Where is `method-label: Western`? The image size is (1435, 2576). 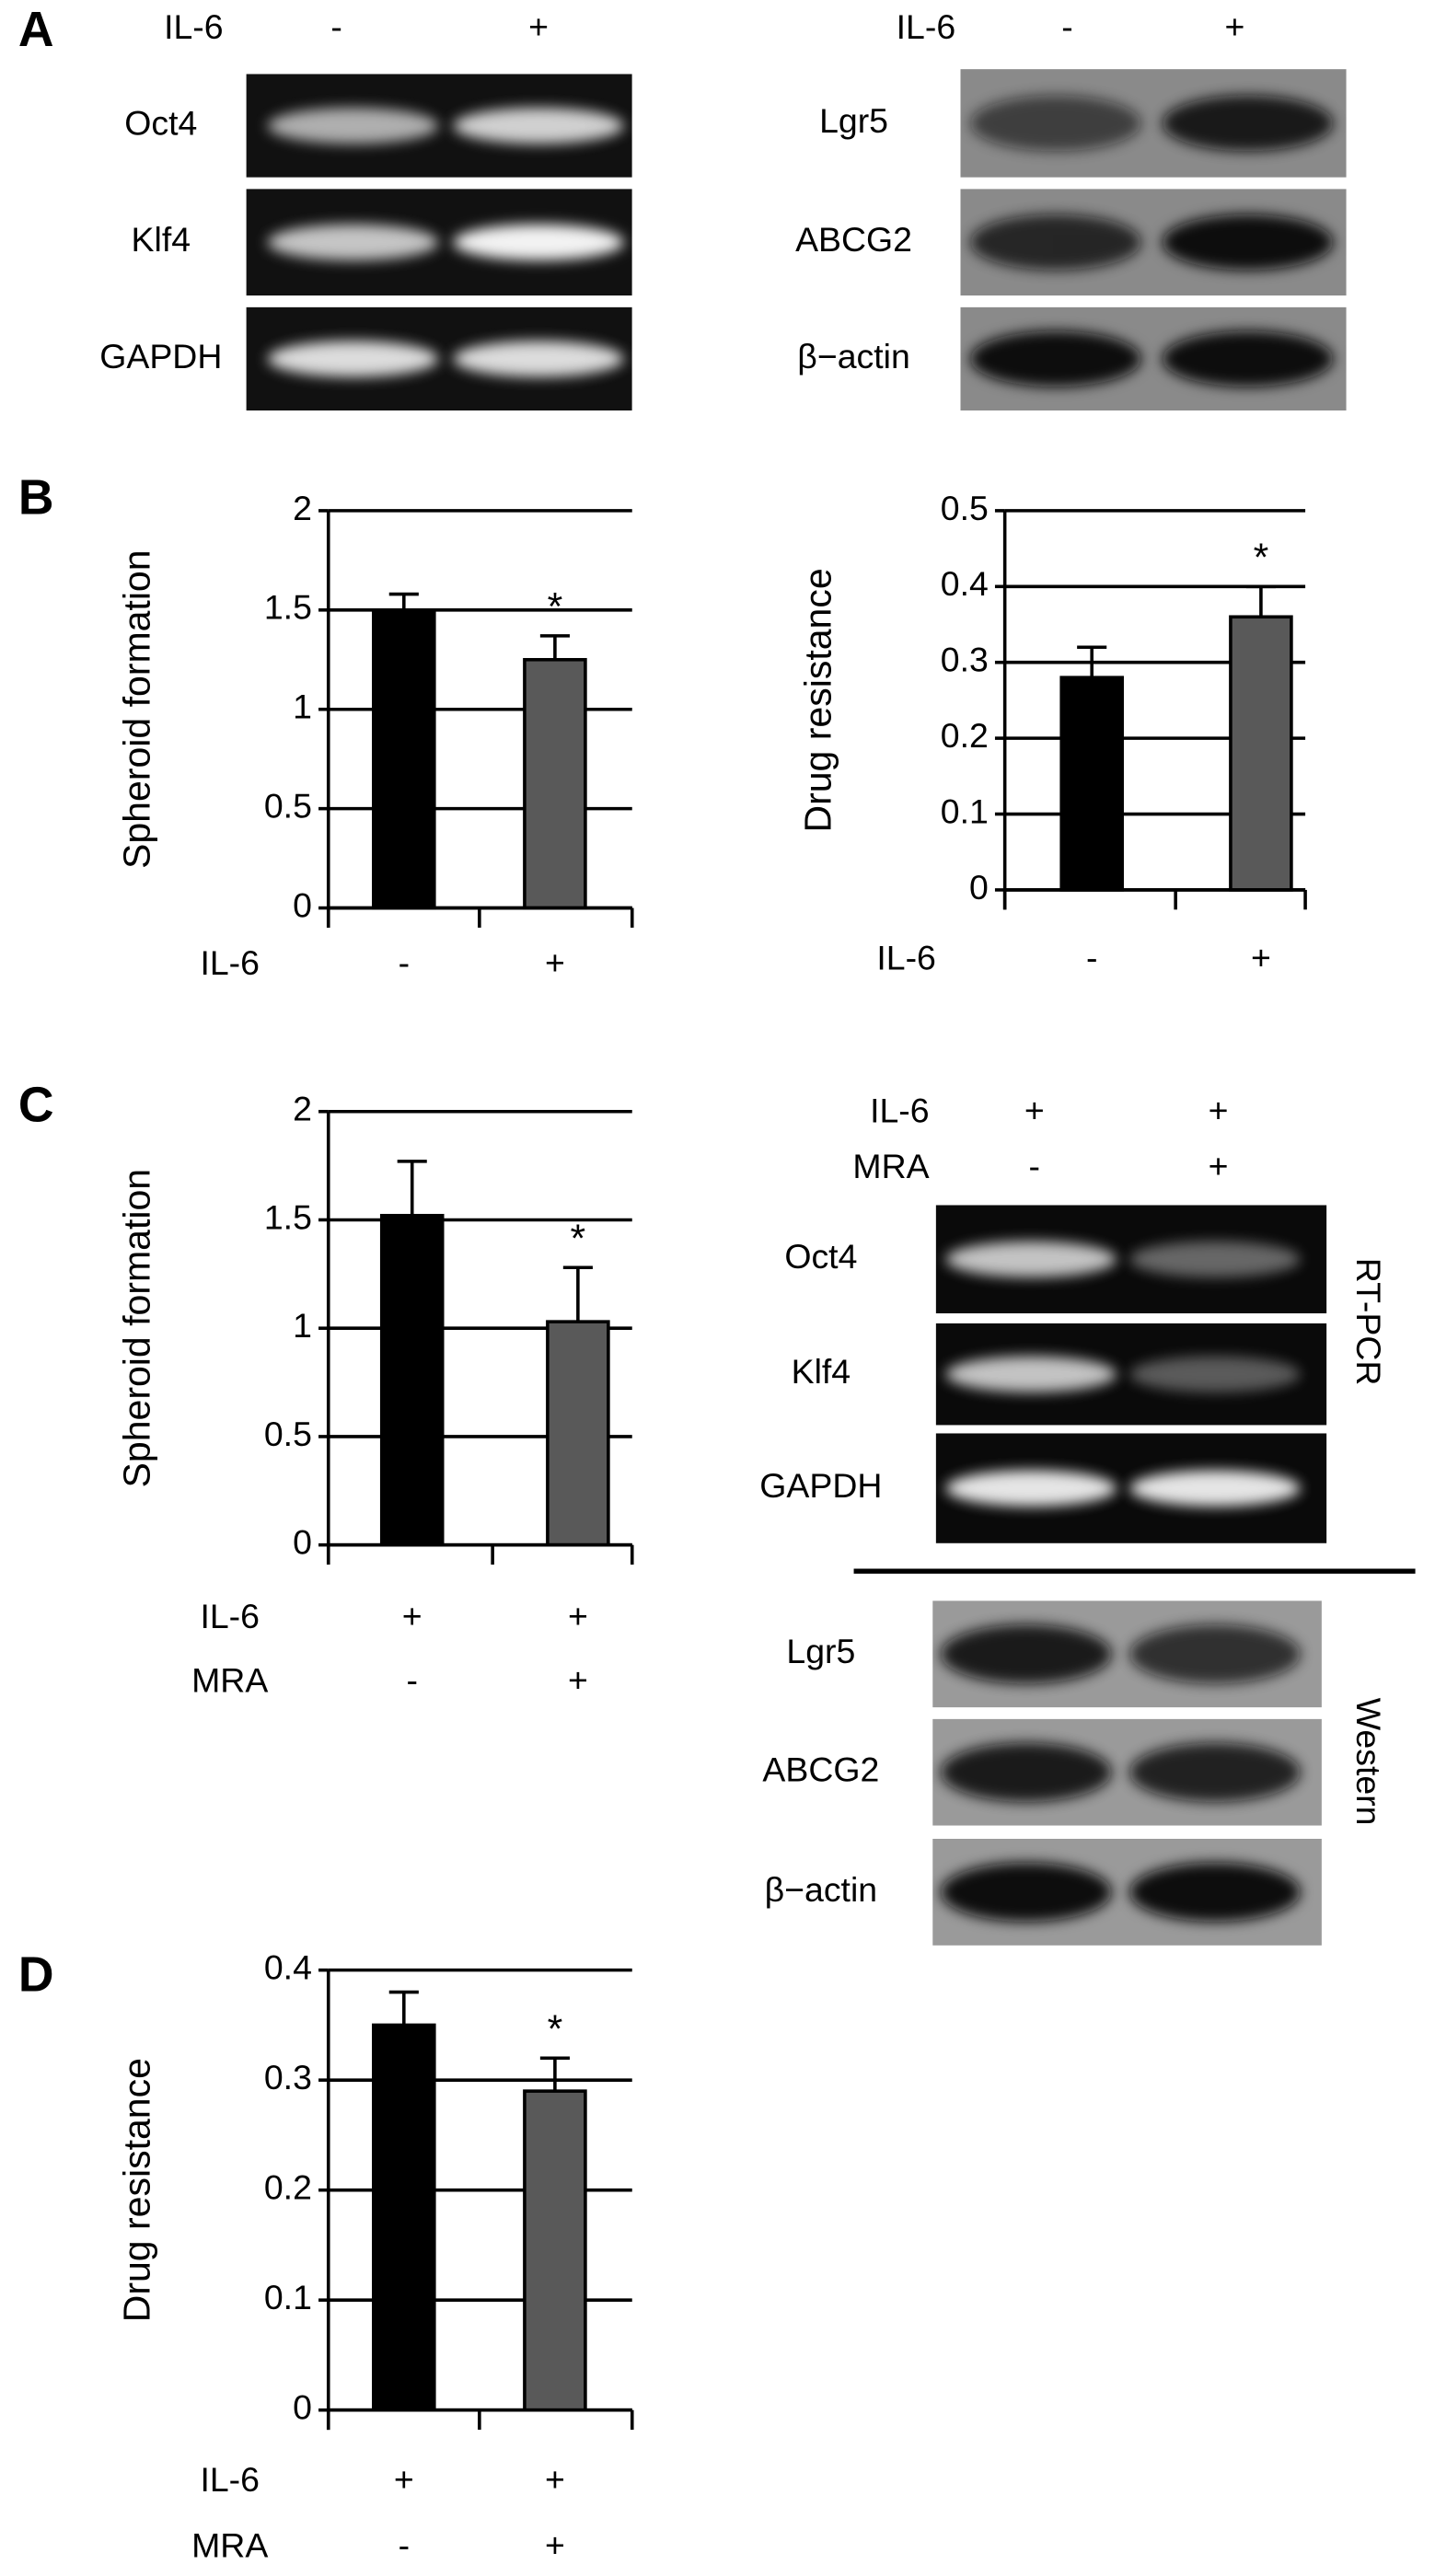
method-label: Western is located at coordinates (1368, 1762).